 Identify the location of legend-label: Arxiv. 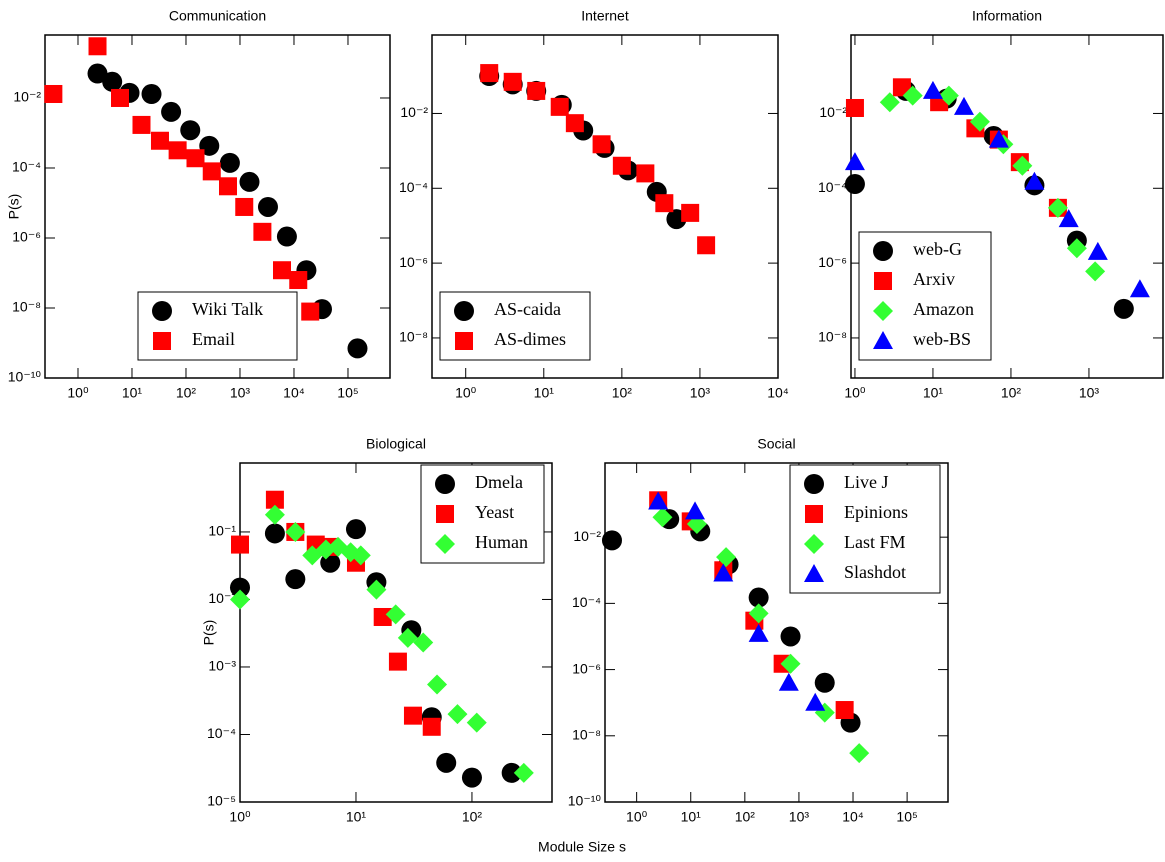
(934, 279).